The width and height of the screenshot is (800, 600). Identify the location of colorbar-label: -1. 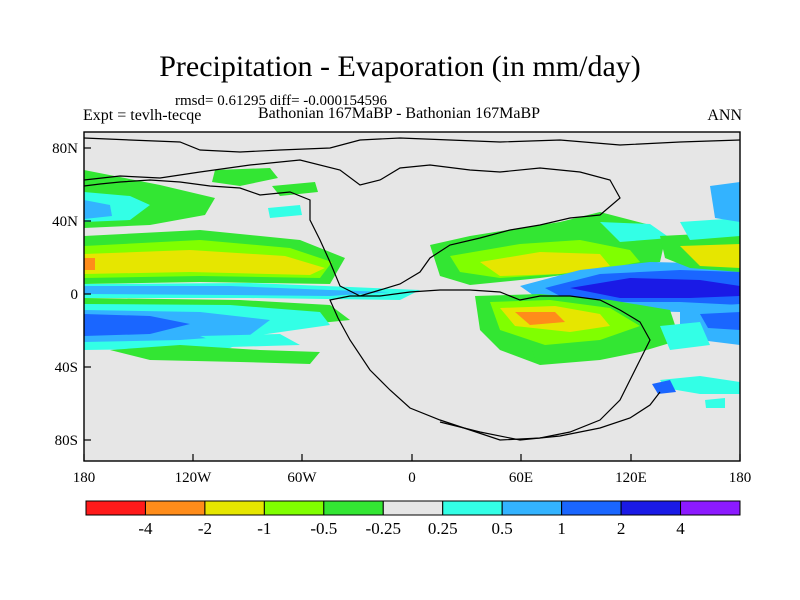
(264, 528).